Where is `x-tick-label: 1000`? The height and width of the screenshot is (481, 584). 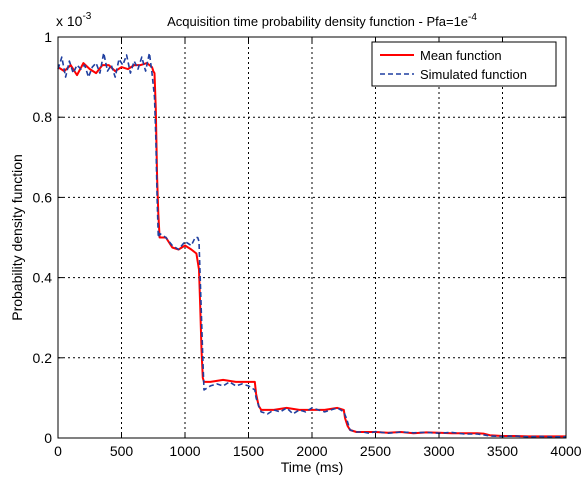
x-tick-label: 1000 is located at coordinates (184, 451).